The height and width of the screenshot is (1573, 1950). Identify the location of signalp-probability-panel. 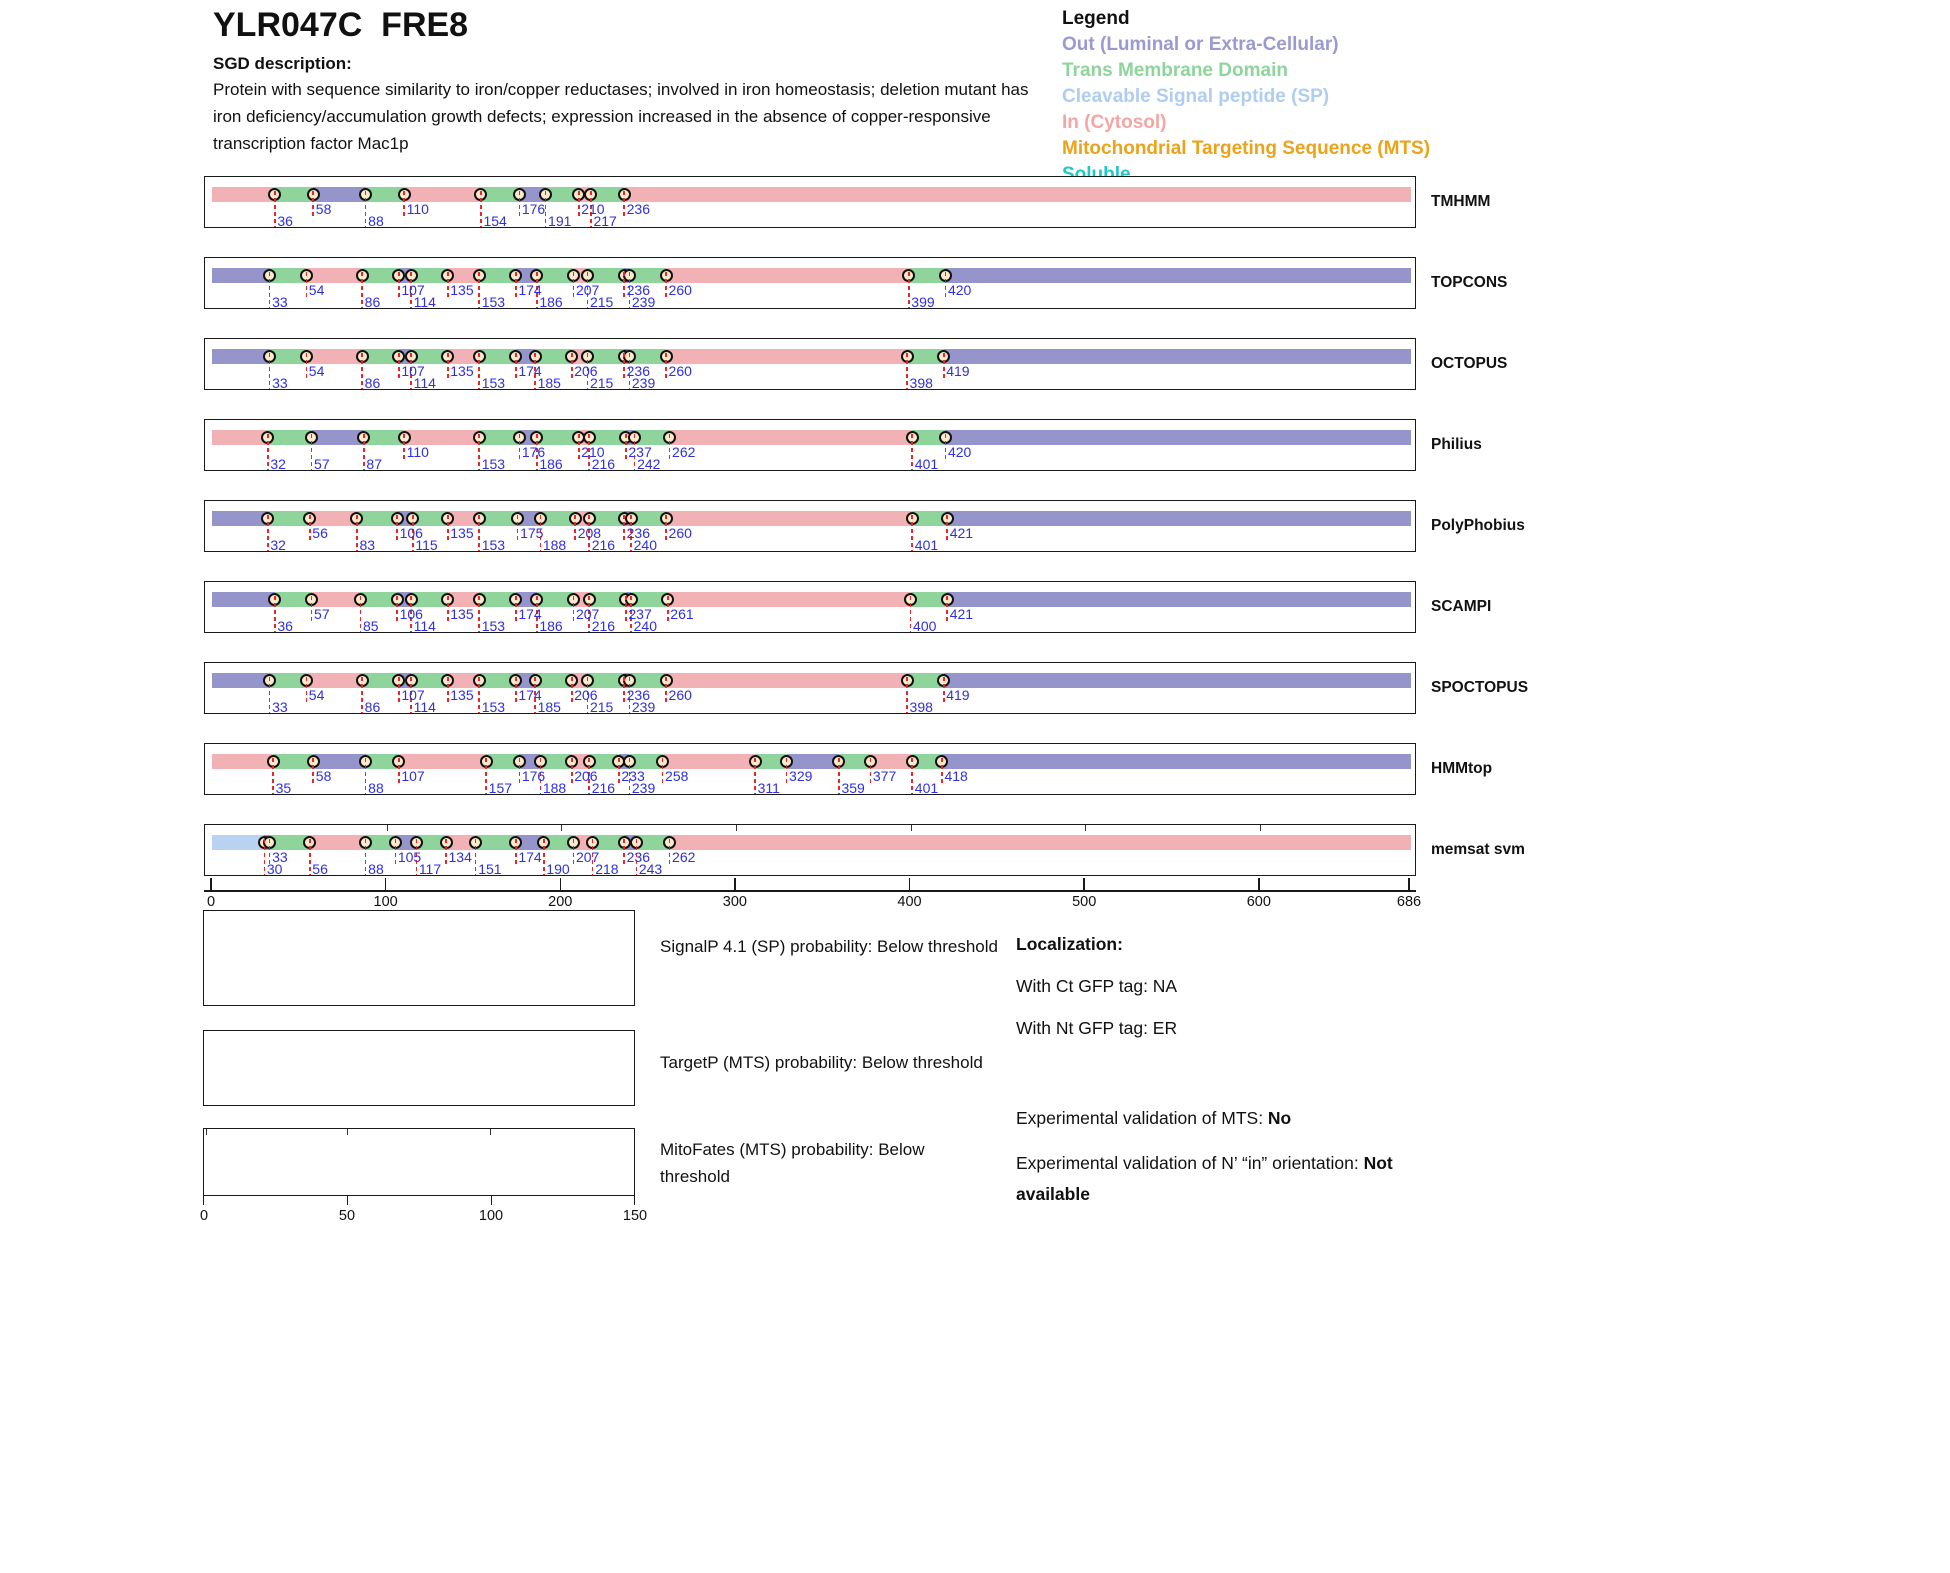
(419, 958).